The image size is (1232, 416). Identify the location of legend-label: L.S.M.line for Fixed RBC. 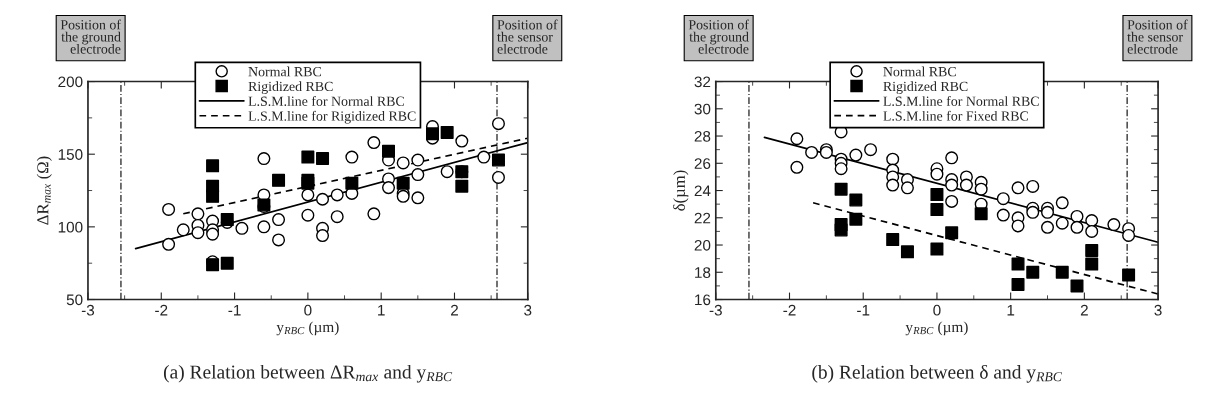
(955, 115).